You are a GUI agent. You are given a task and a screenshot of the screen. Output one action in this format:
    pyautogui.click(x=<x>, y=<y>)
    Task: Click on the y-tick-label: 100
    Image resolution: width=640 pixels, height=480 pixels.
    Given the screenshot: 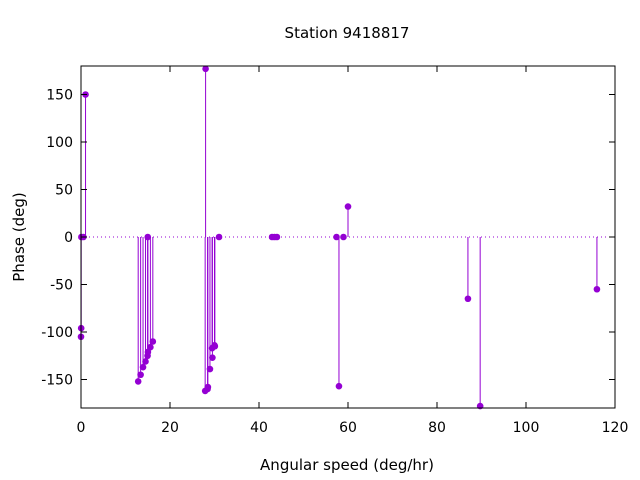 What is the action you would take?
    pyautogui.click(x=59, y=143)
    